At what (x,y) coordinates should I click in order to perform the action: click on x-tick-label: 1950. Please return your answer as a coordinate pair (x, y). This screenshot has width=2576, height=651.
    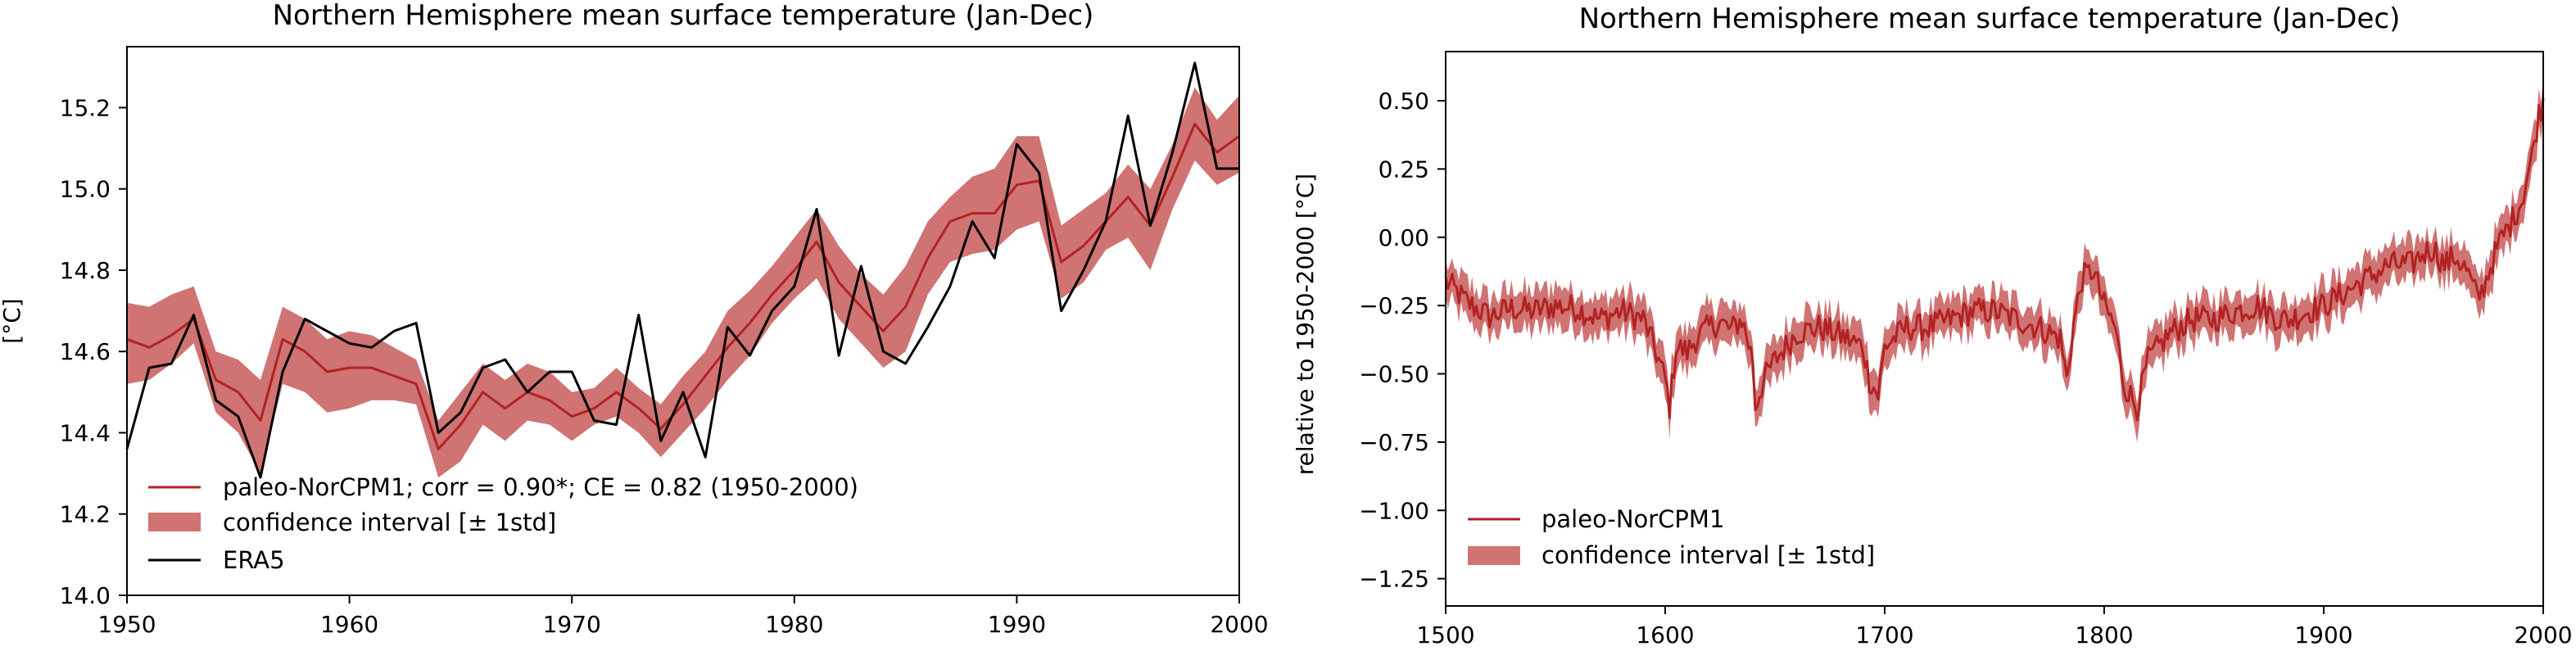
    Looking at the image, I should click on (126, 624).